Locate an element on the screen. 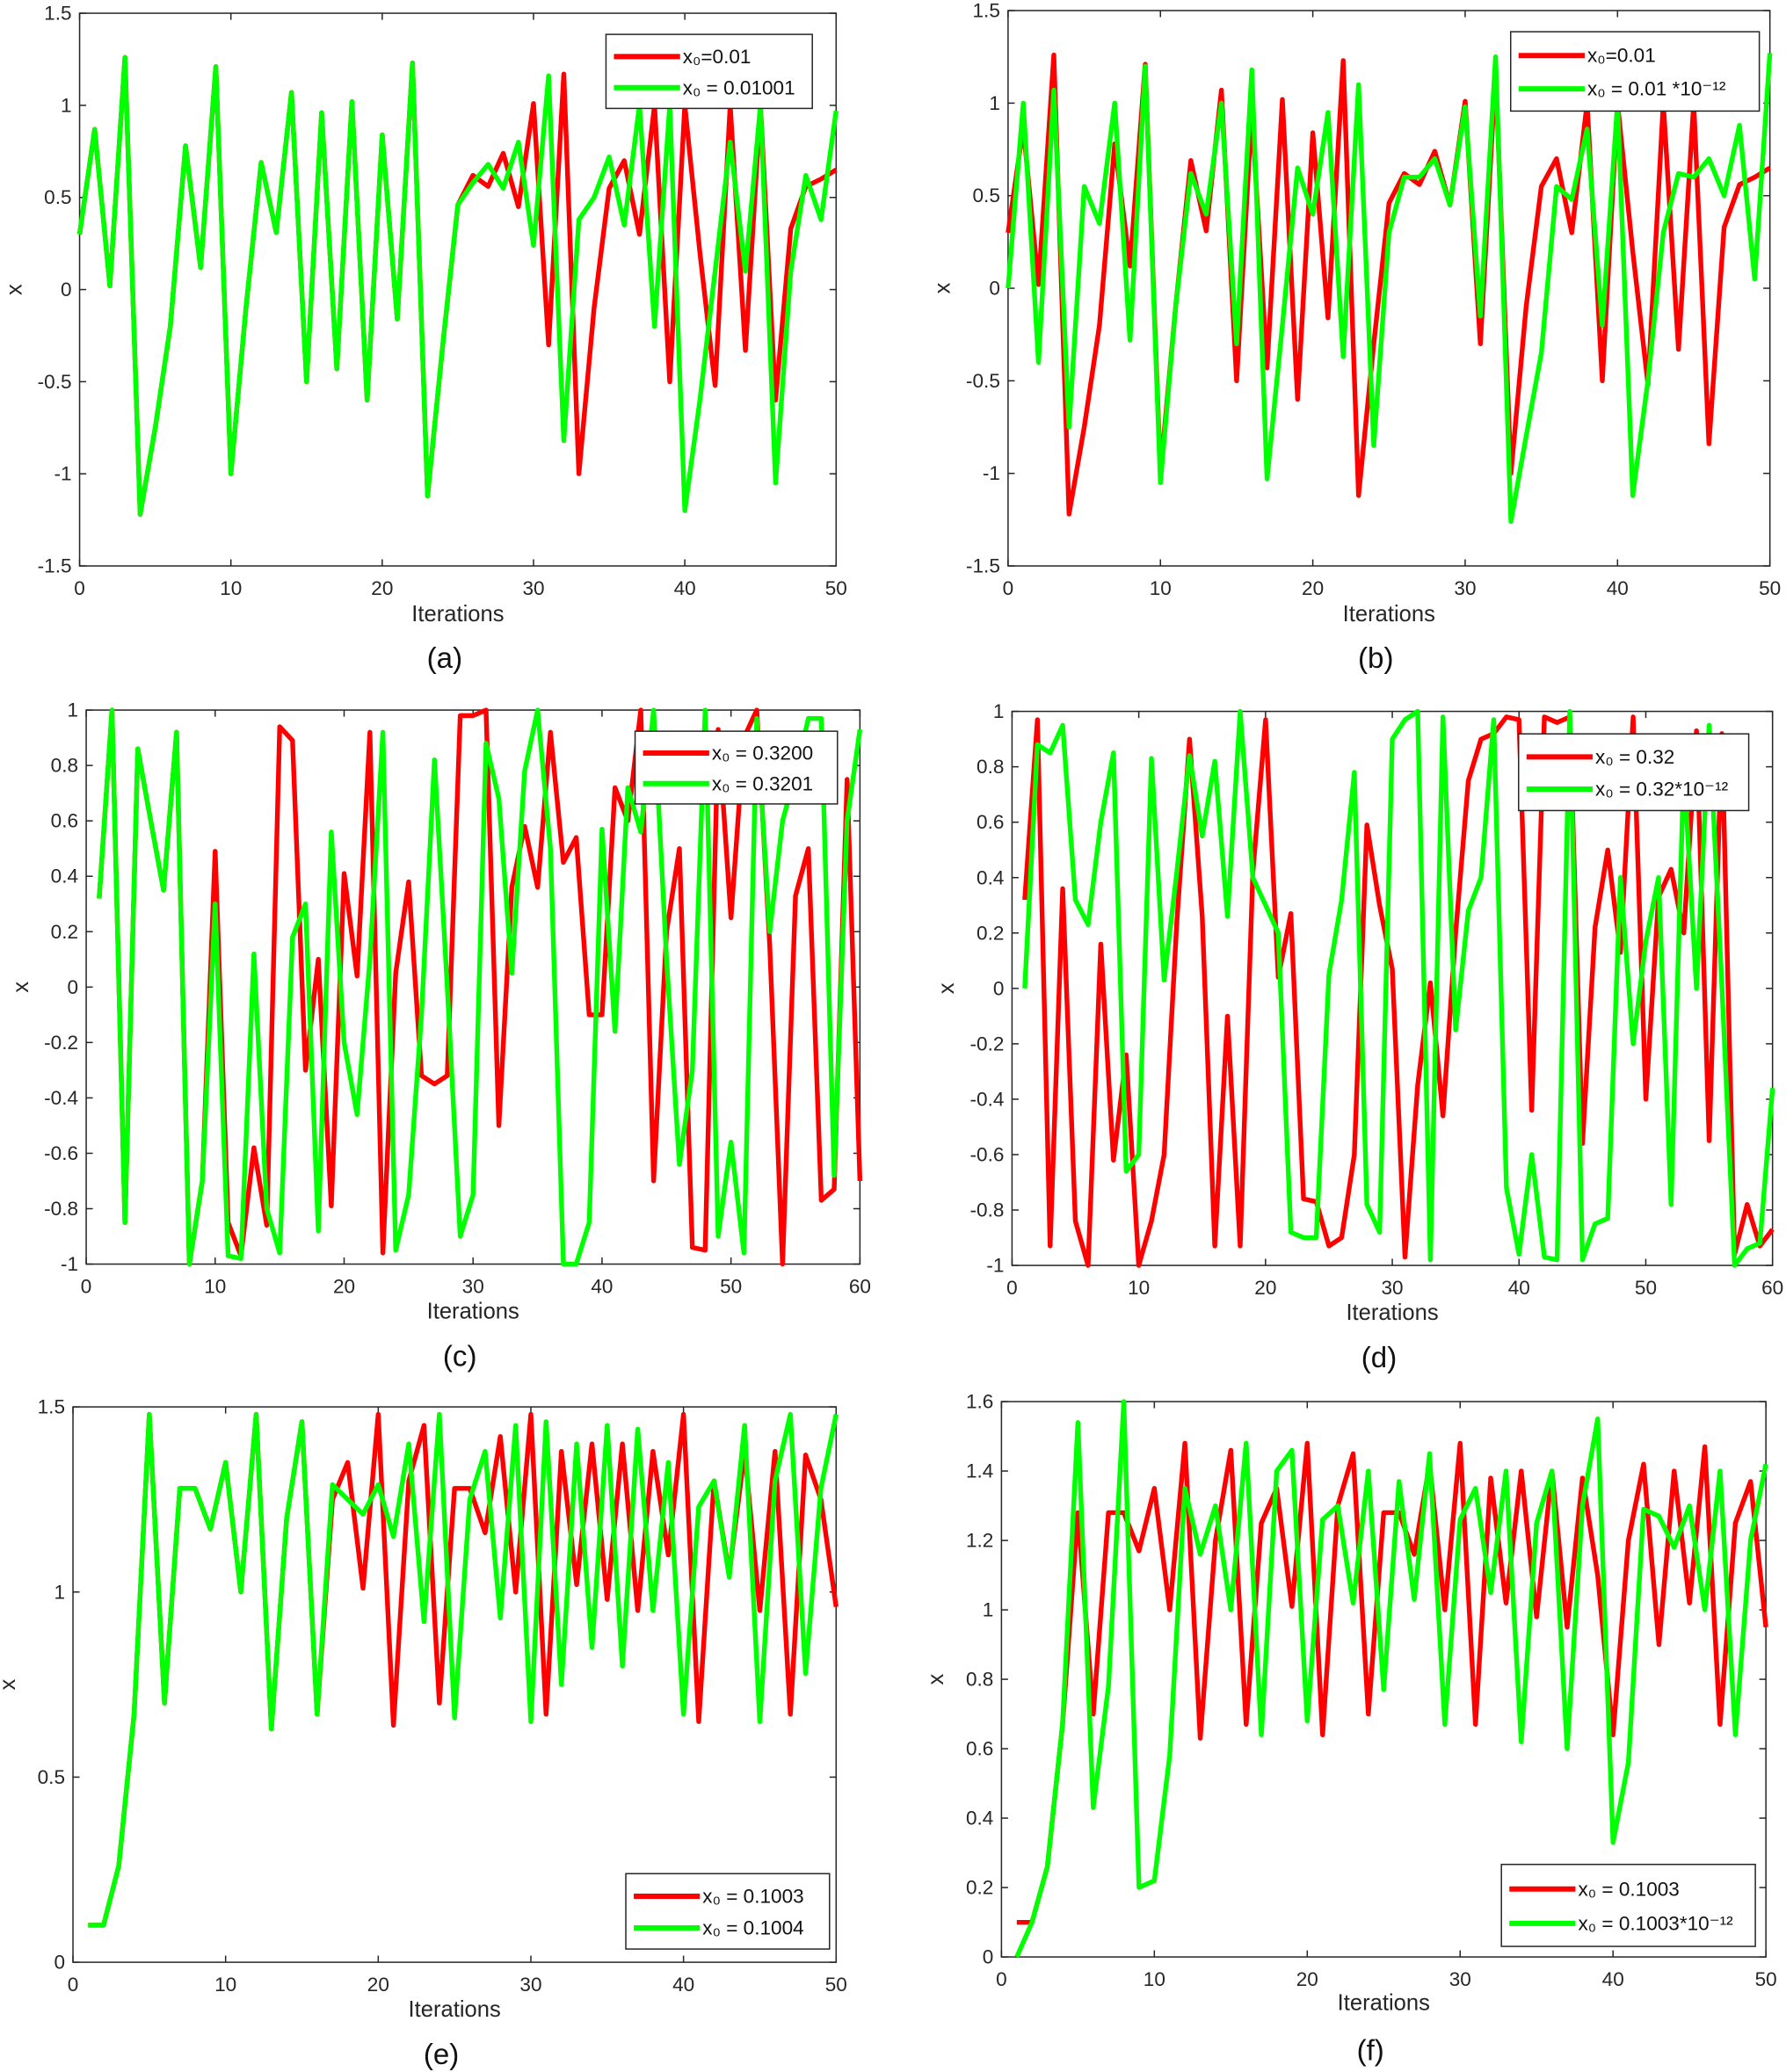 The width and height of the screenshot is (1786, 2072). legend: x₀=0.01 x₀ = 0.01001 is located at coordinates (709, 71).